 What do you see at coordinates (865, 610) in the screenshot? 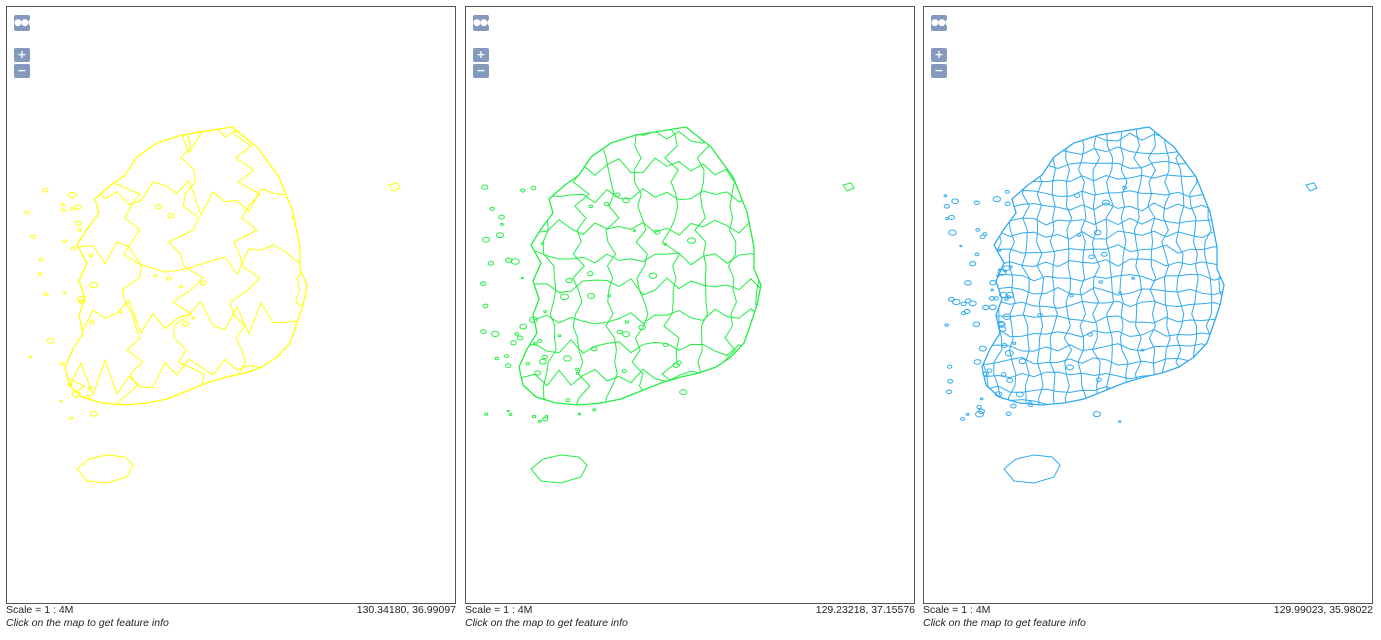
I see `cursor-coordinates: 129.23218, 37.15576` at bounding box center [865, 610].